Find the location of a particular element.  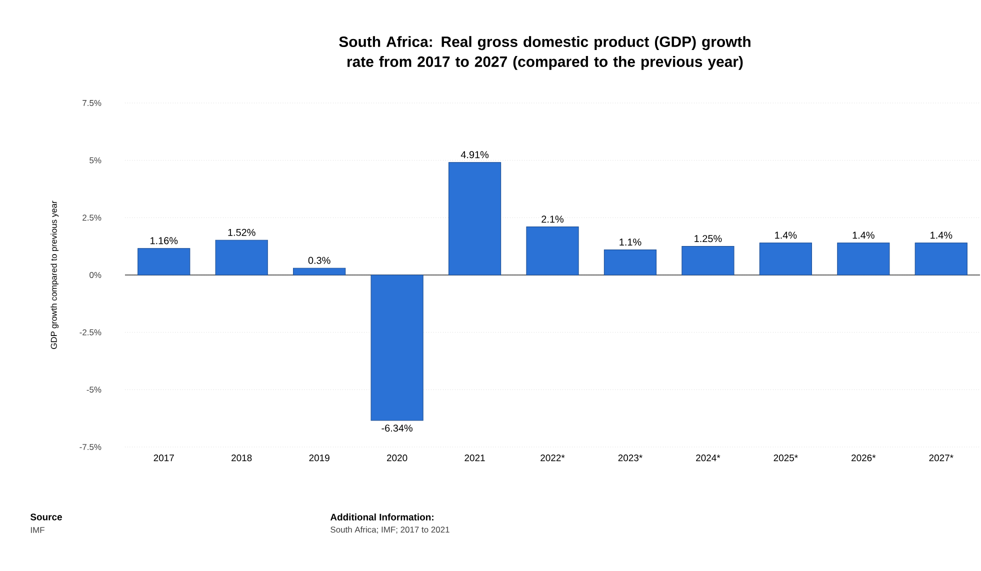

y-tick-label: 0% is located at coordinates (96, 275).